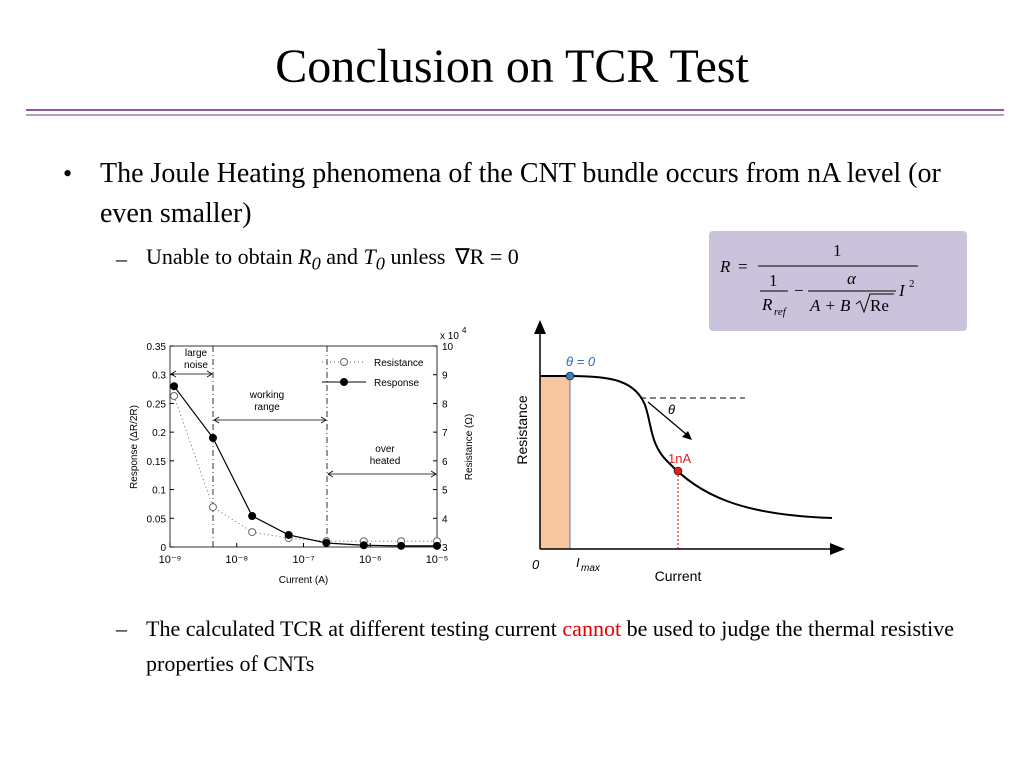  I want to click on y-tick-label: 0.3, so click(159, 376).